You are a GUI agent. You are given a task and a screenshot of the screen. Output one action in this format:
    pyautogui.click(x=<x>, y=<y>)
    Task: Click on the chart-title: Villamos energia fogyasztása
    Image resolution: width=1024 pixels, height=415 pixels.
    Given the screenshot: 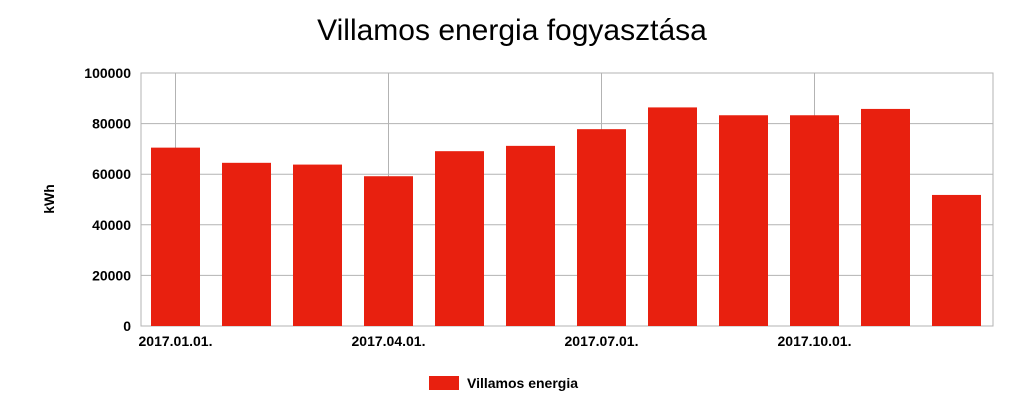 What is the action you would take?
    pyautogui.click(x=512, y=30)
    